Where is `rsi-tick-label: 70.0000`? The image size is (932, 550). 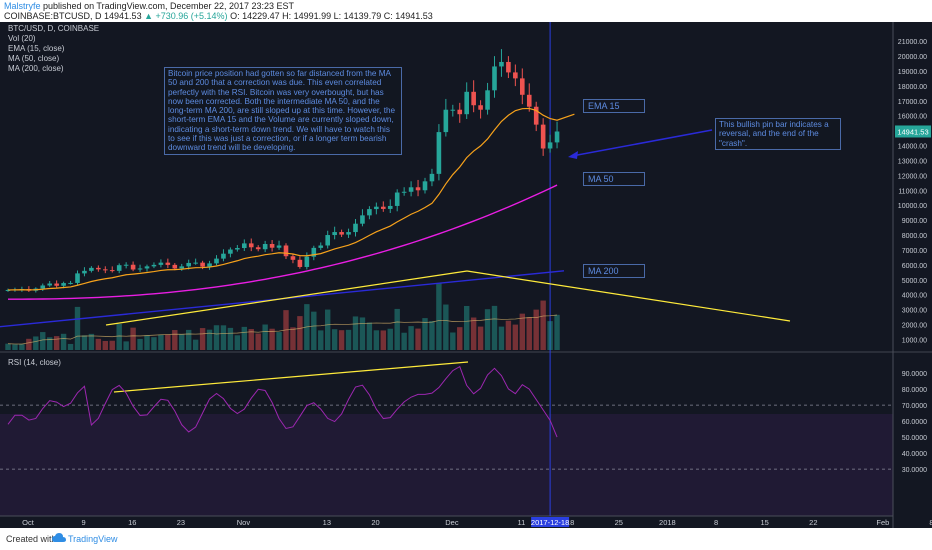
rsi-tick-label: 70.0000 is located at coordinates (914, 406).